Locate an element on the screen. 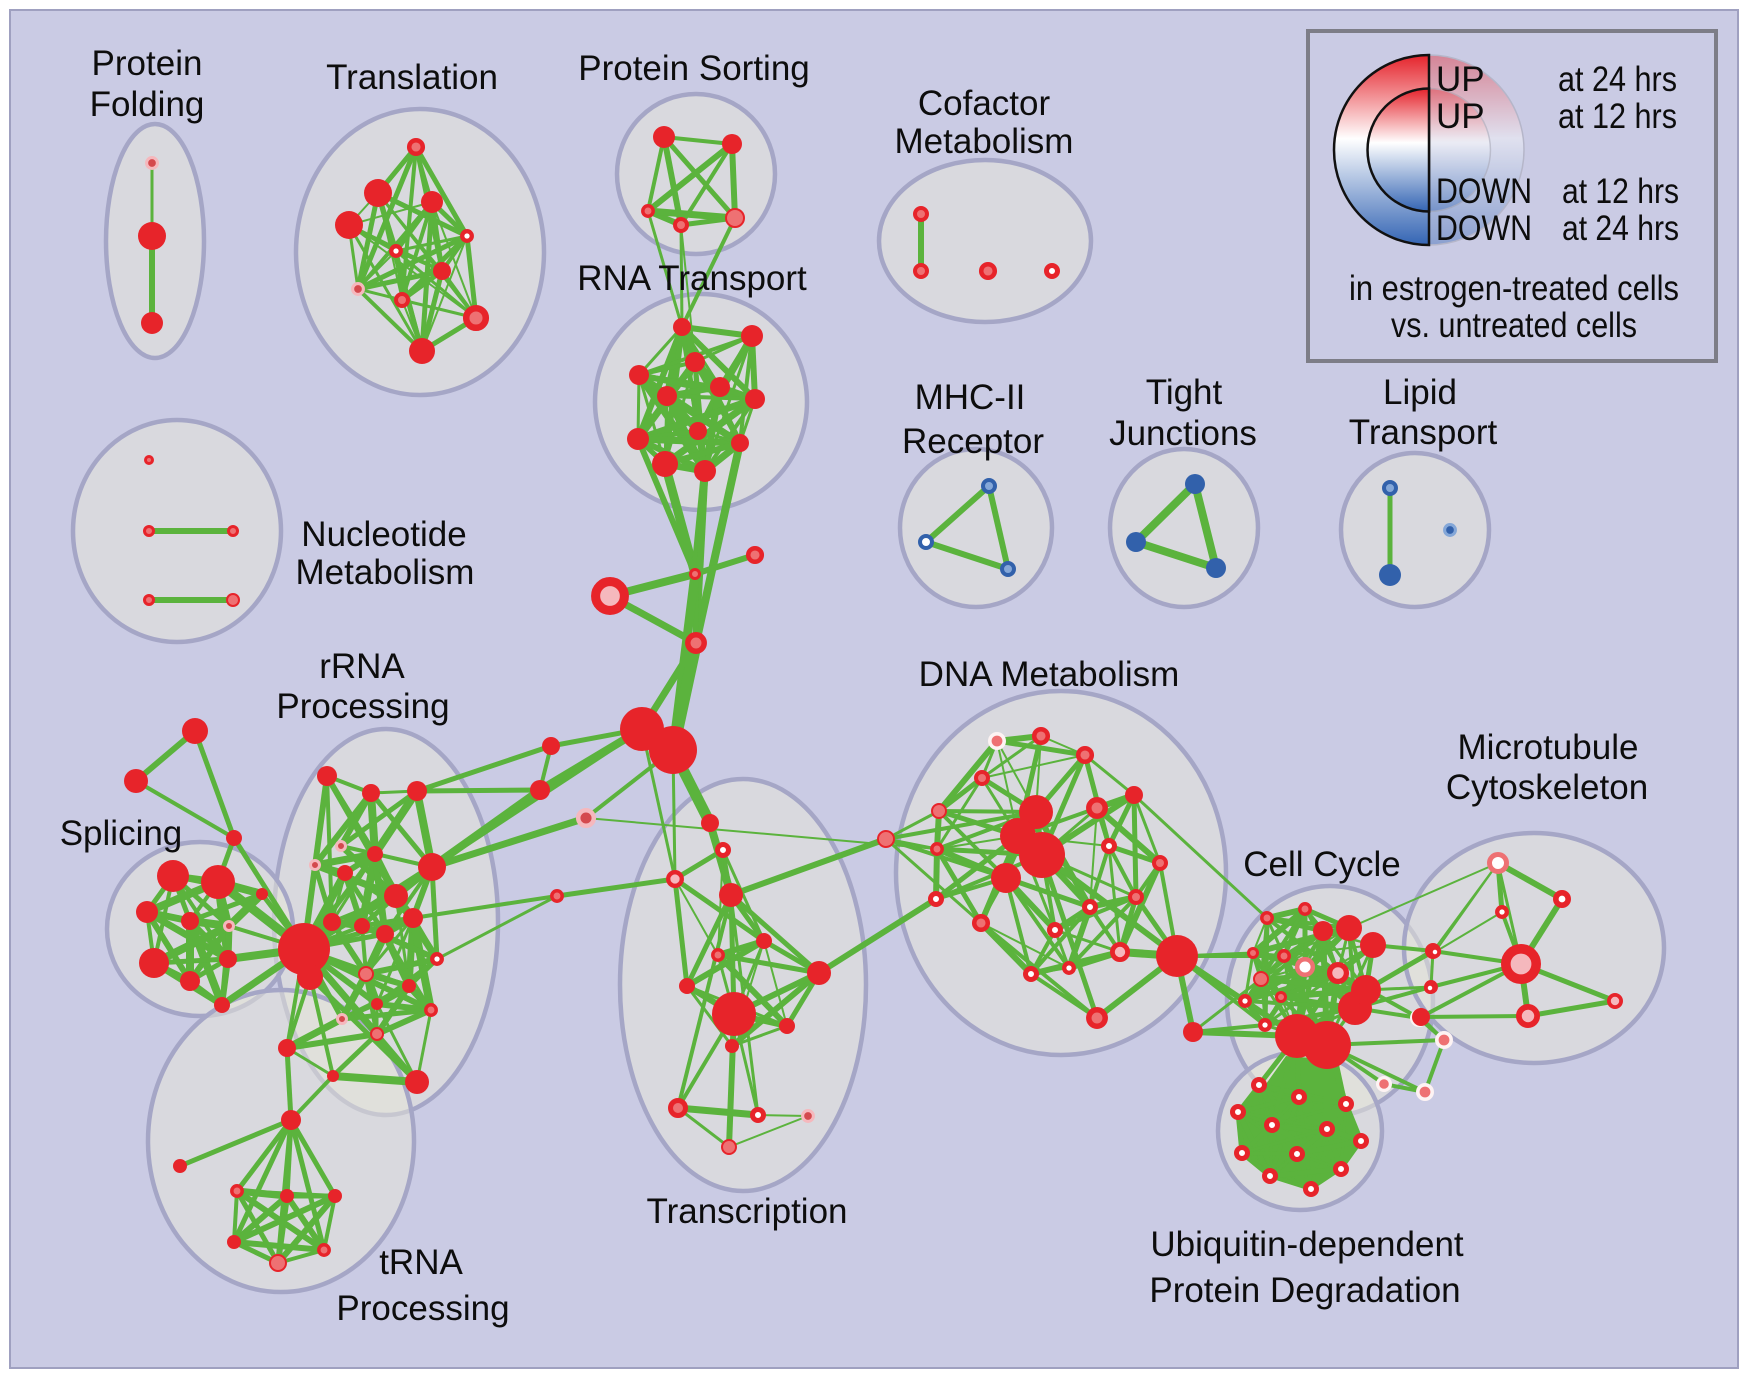  svg-text: rRNA is located at coordinates (362, 666).